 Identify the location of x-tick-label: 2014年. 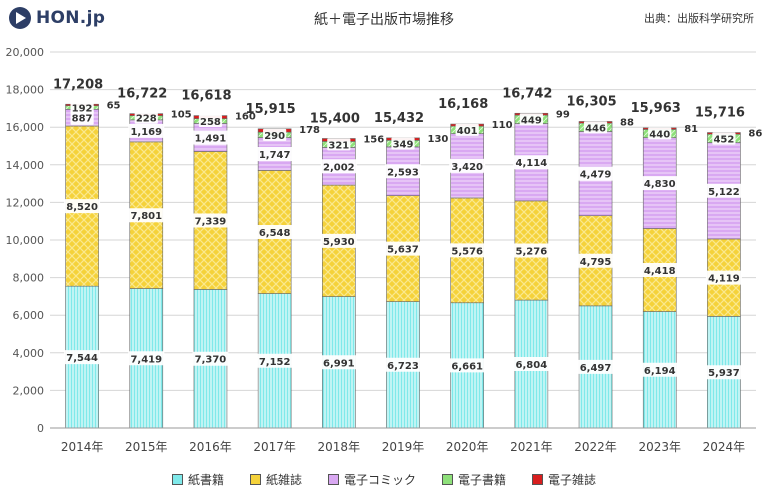
(82, 447).